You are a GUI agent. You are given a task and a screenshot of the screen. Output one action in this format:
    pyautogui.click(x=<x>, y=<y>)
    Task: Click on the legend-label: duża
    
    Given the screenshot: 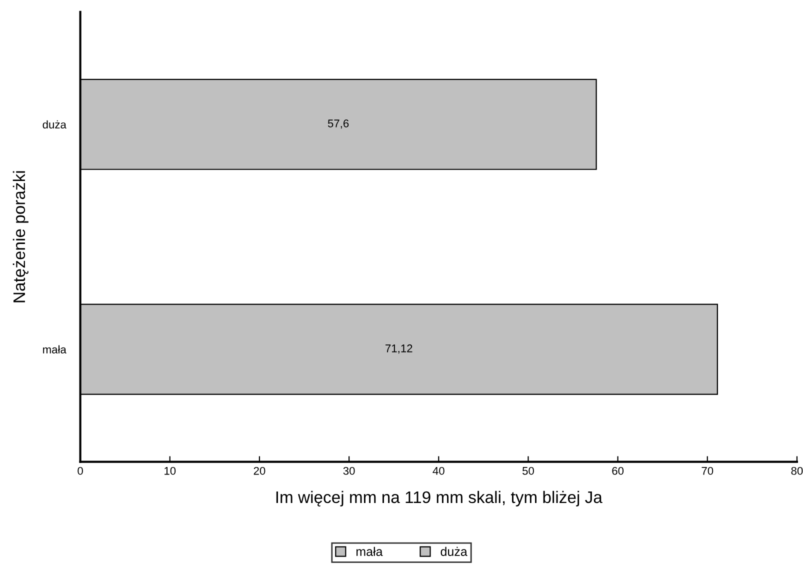 What is the action you would take?
    pyautogui.click(x=454, y=551)
    